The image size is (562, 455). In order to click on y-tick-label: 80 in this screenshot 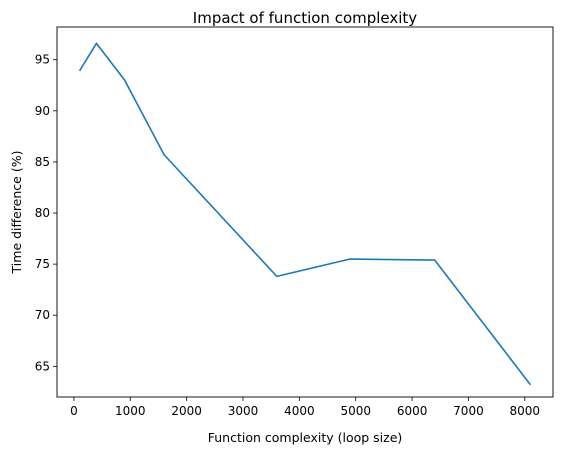, I will do `click(42, 213)`.